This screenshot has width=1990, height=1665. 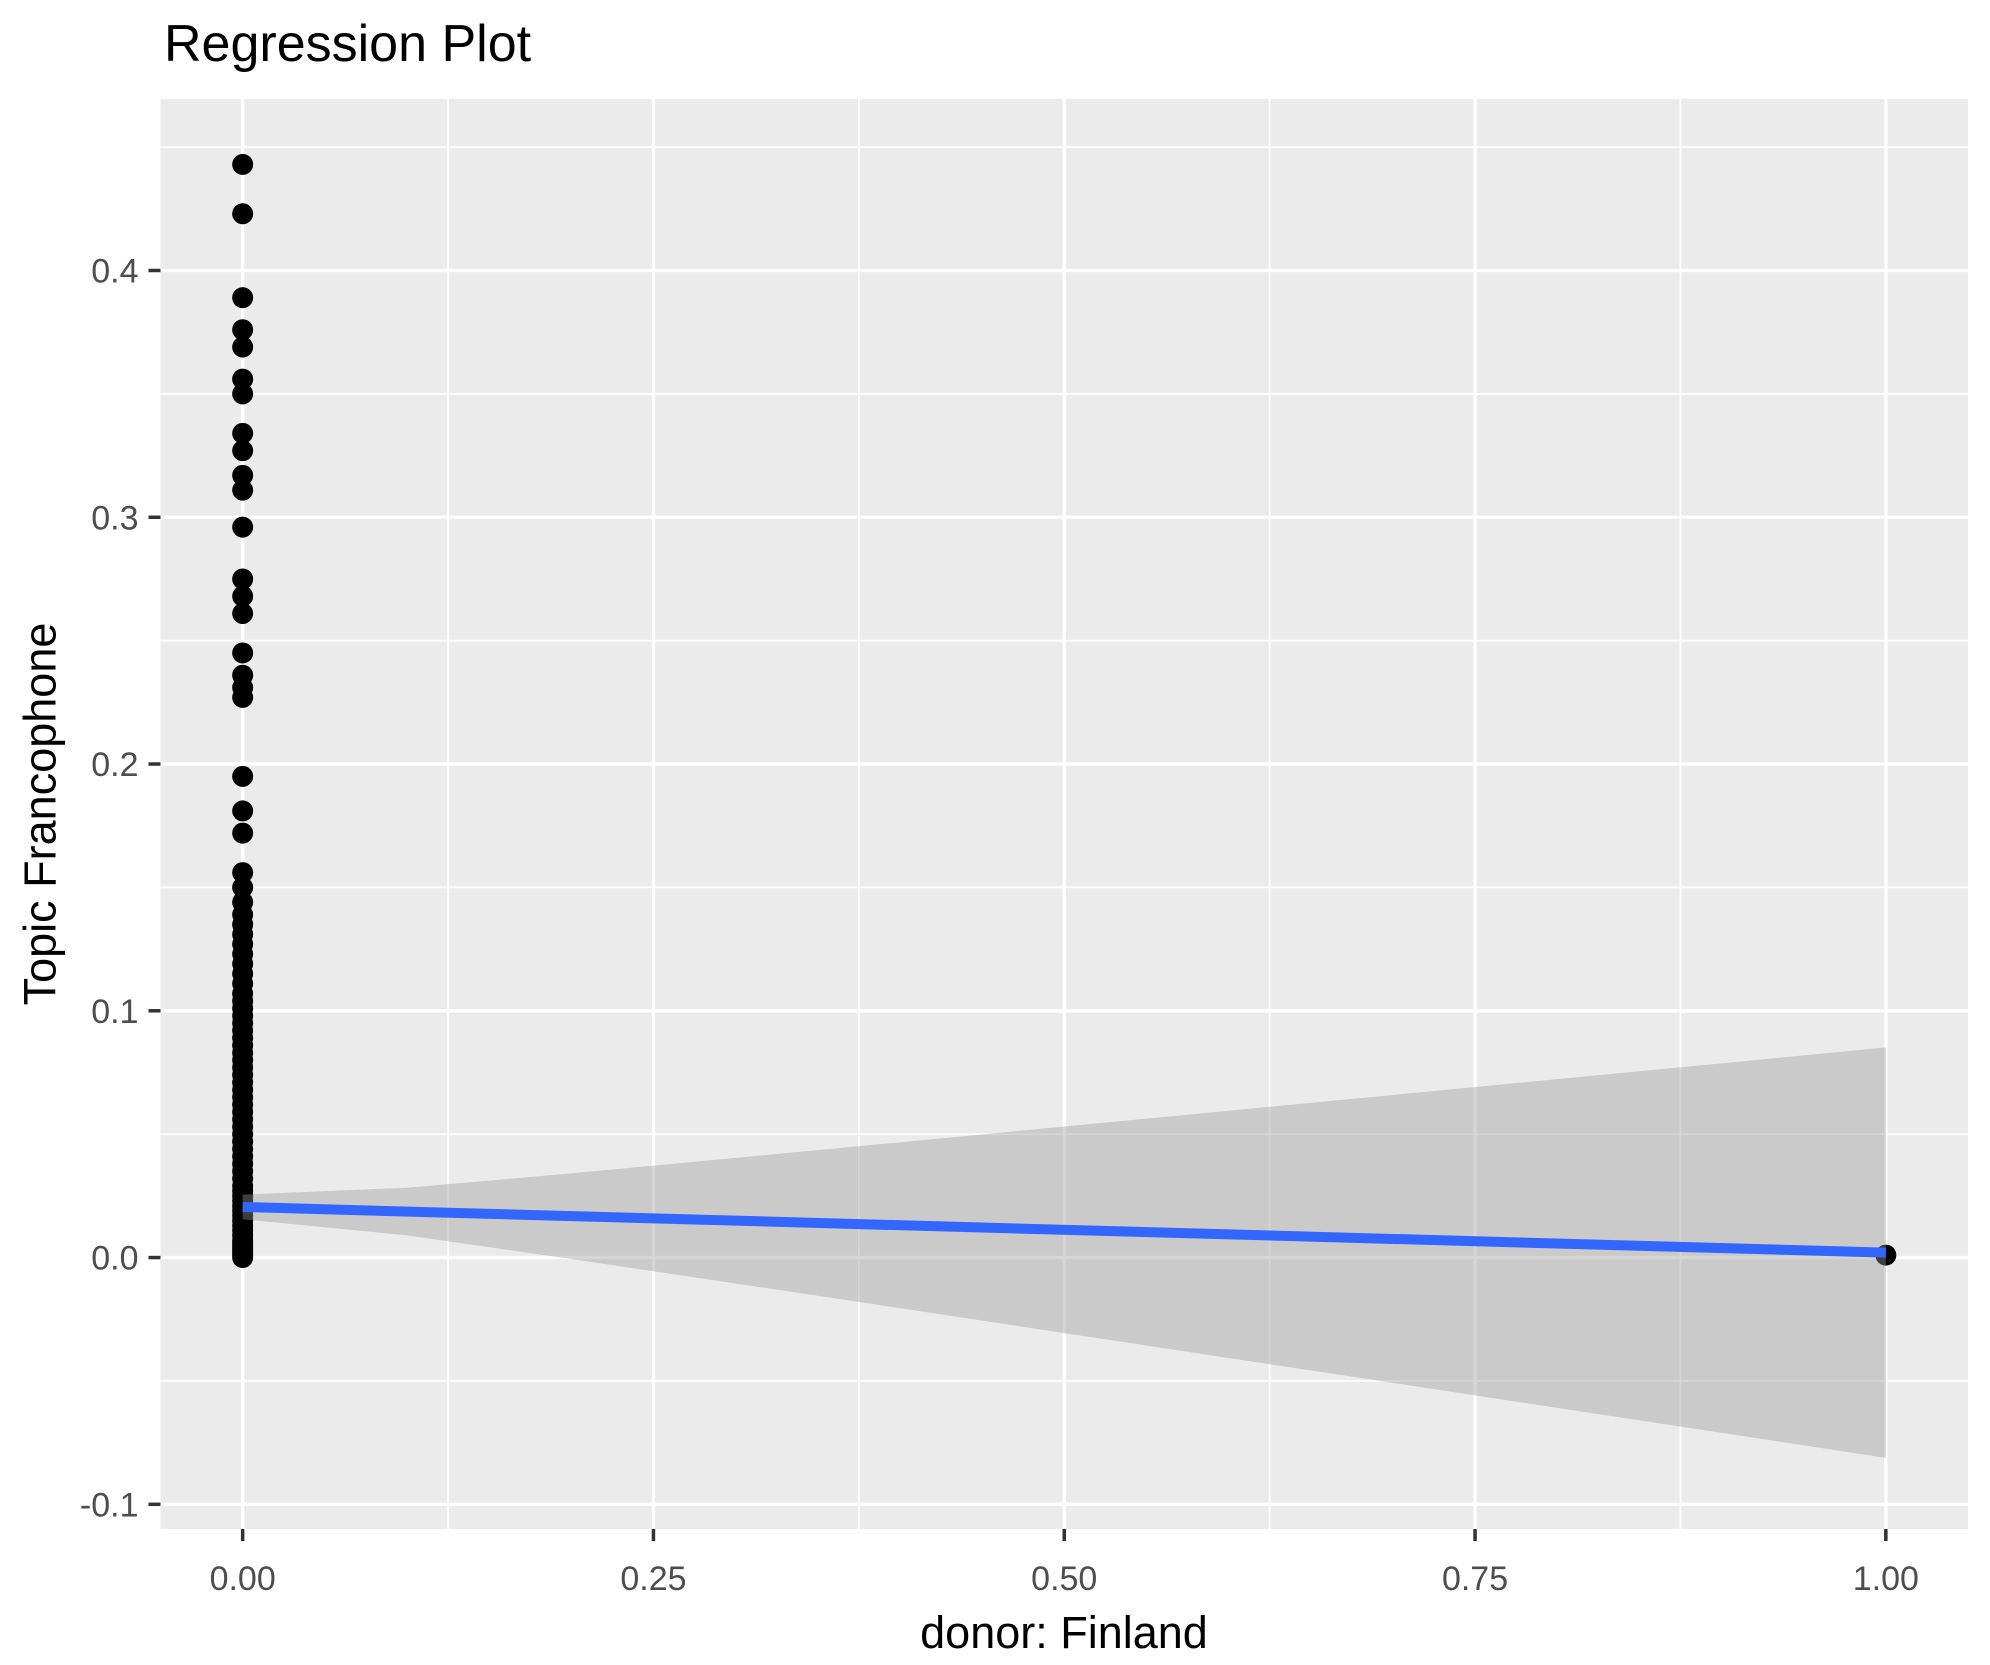 I want to click on x-tick-labels: 0.00 0.25 0.50 0.75 1.00, so click(x=1064, y=1579).